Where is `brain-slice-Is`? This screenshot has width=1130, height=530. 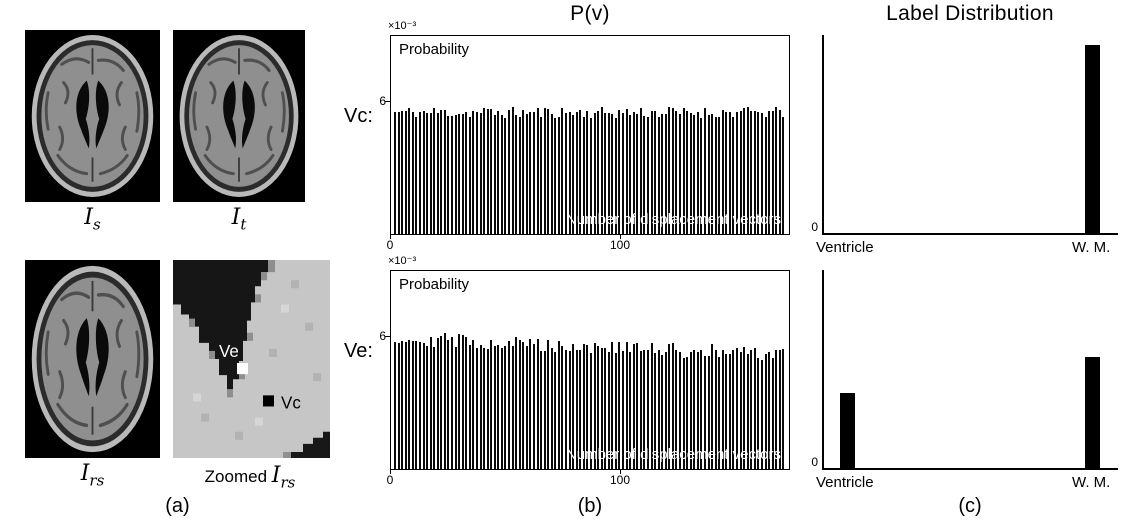
brain-slice-Is is located at coordinates (92, 116).